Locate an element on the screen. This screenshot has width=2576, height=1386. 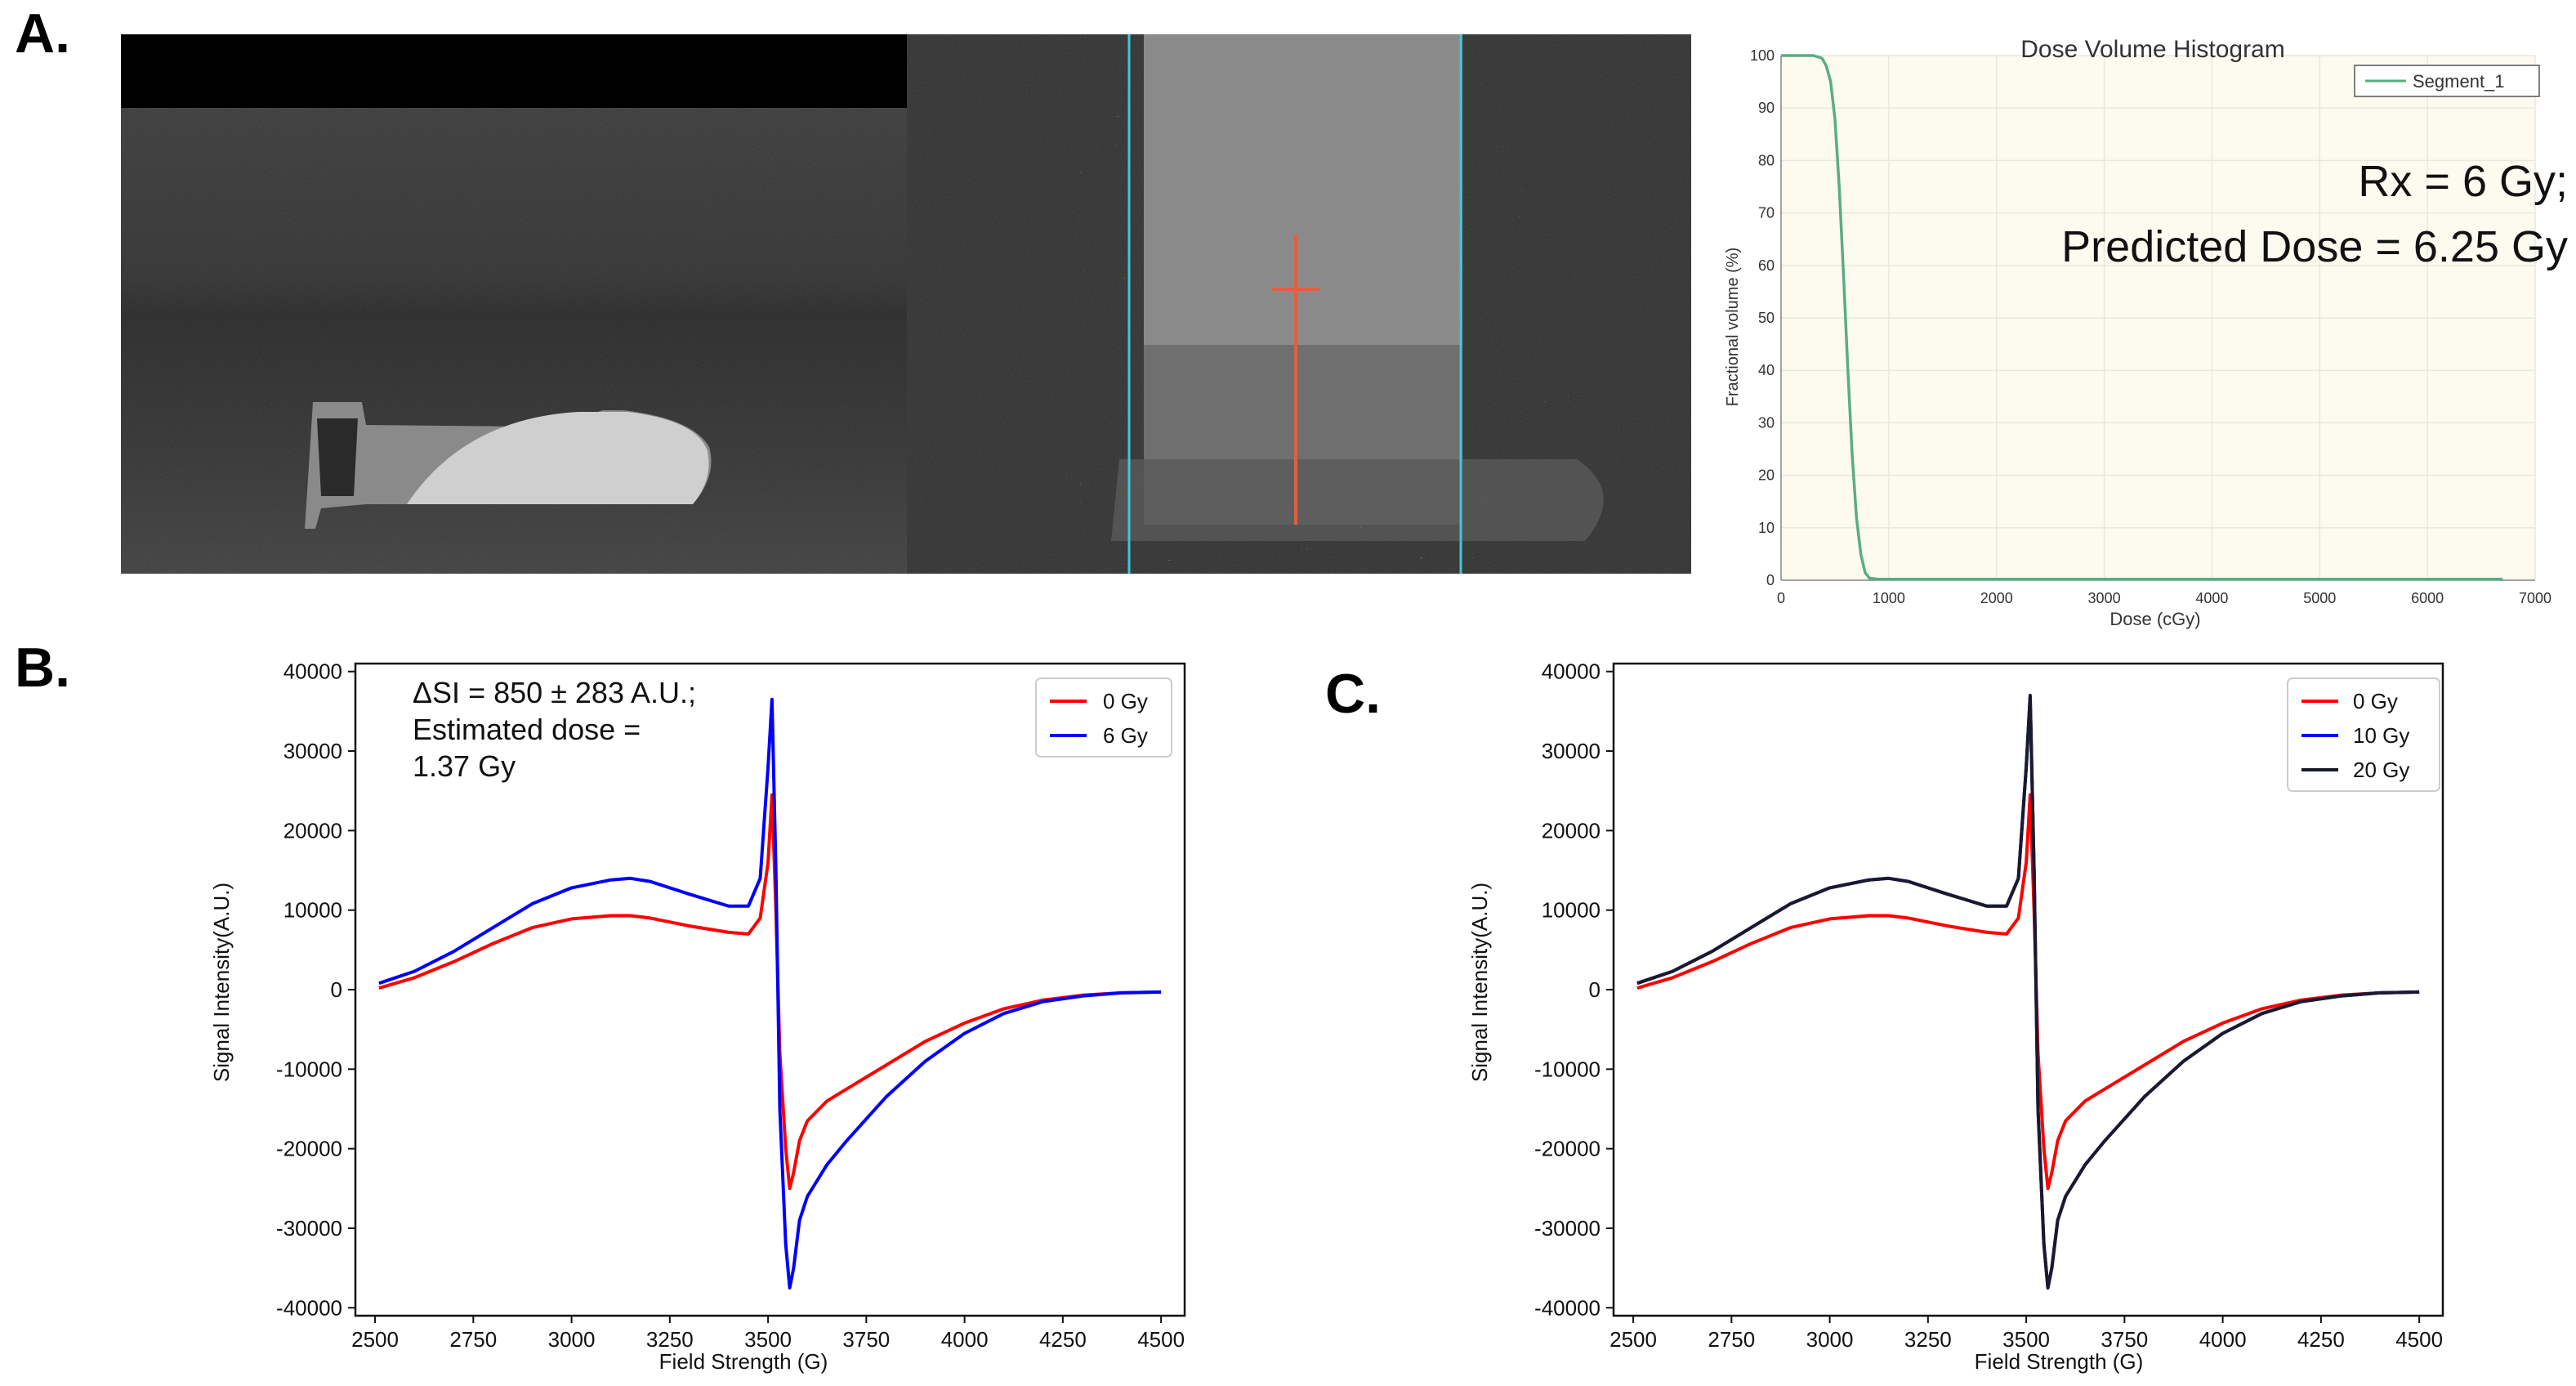
chart-b-x-tick-label: 2750 is located at coordinates (473, 1340).